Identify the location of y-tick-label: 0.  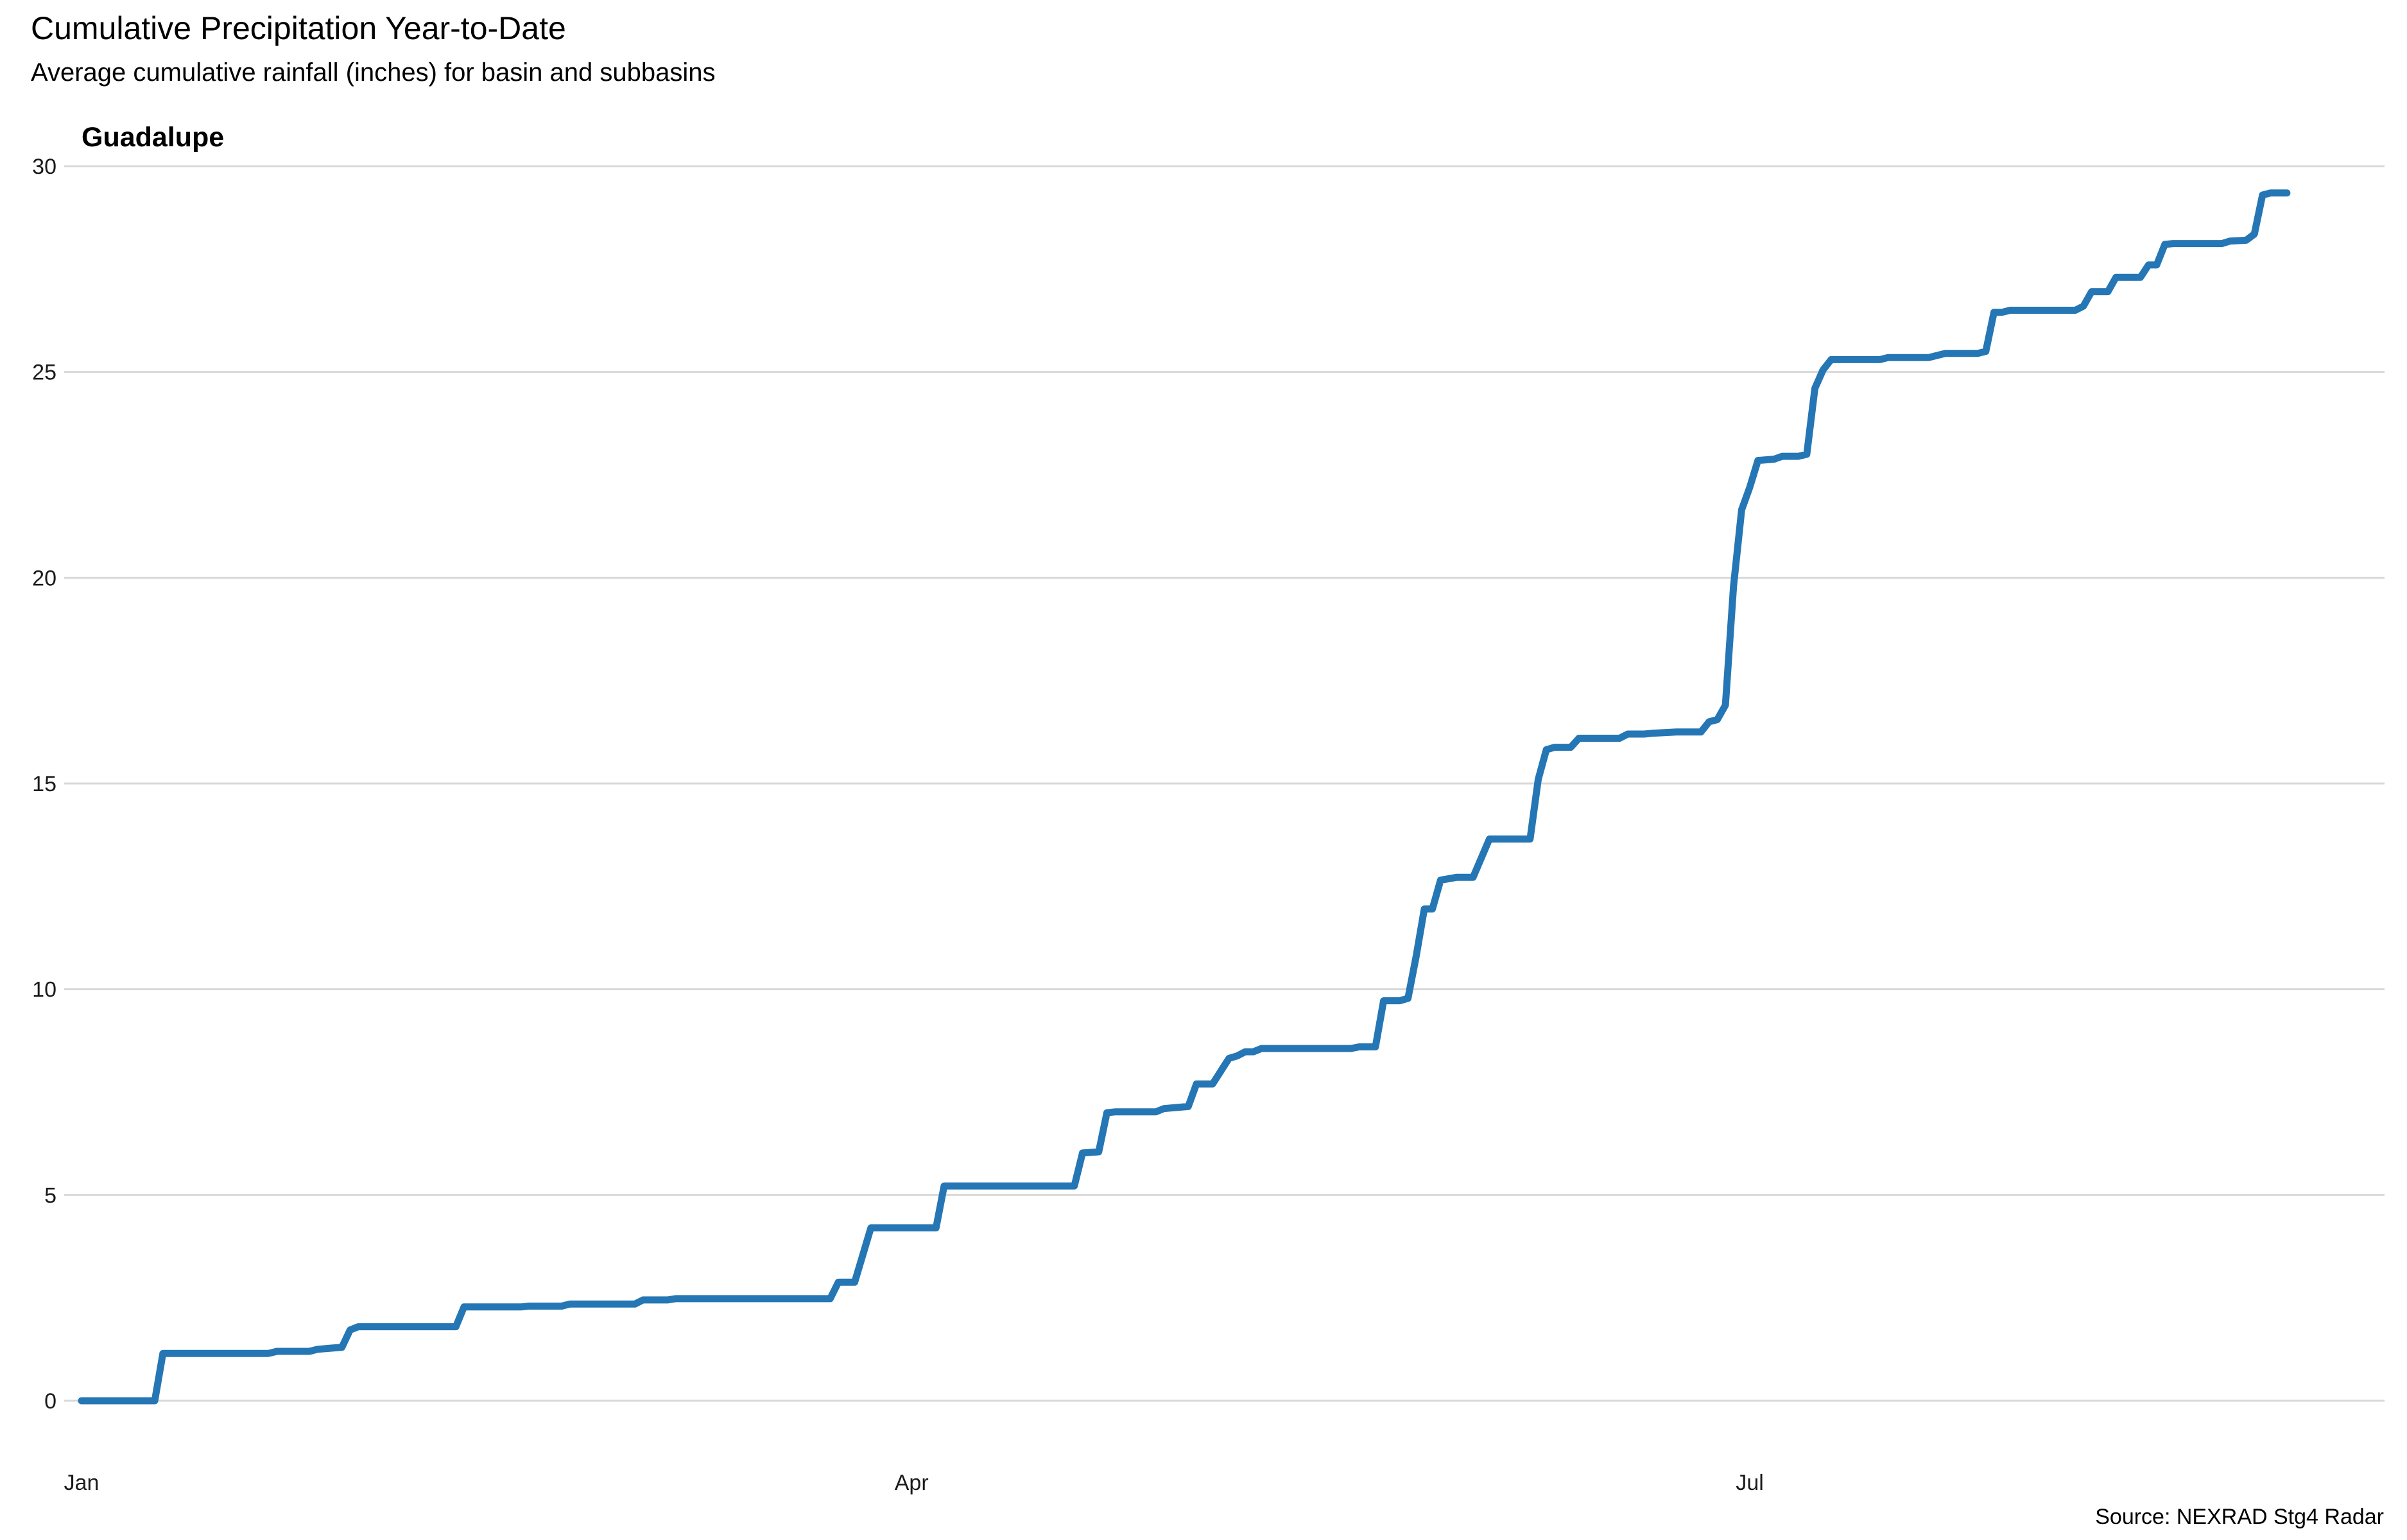
(50, 1401).